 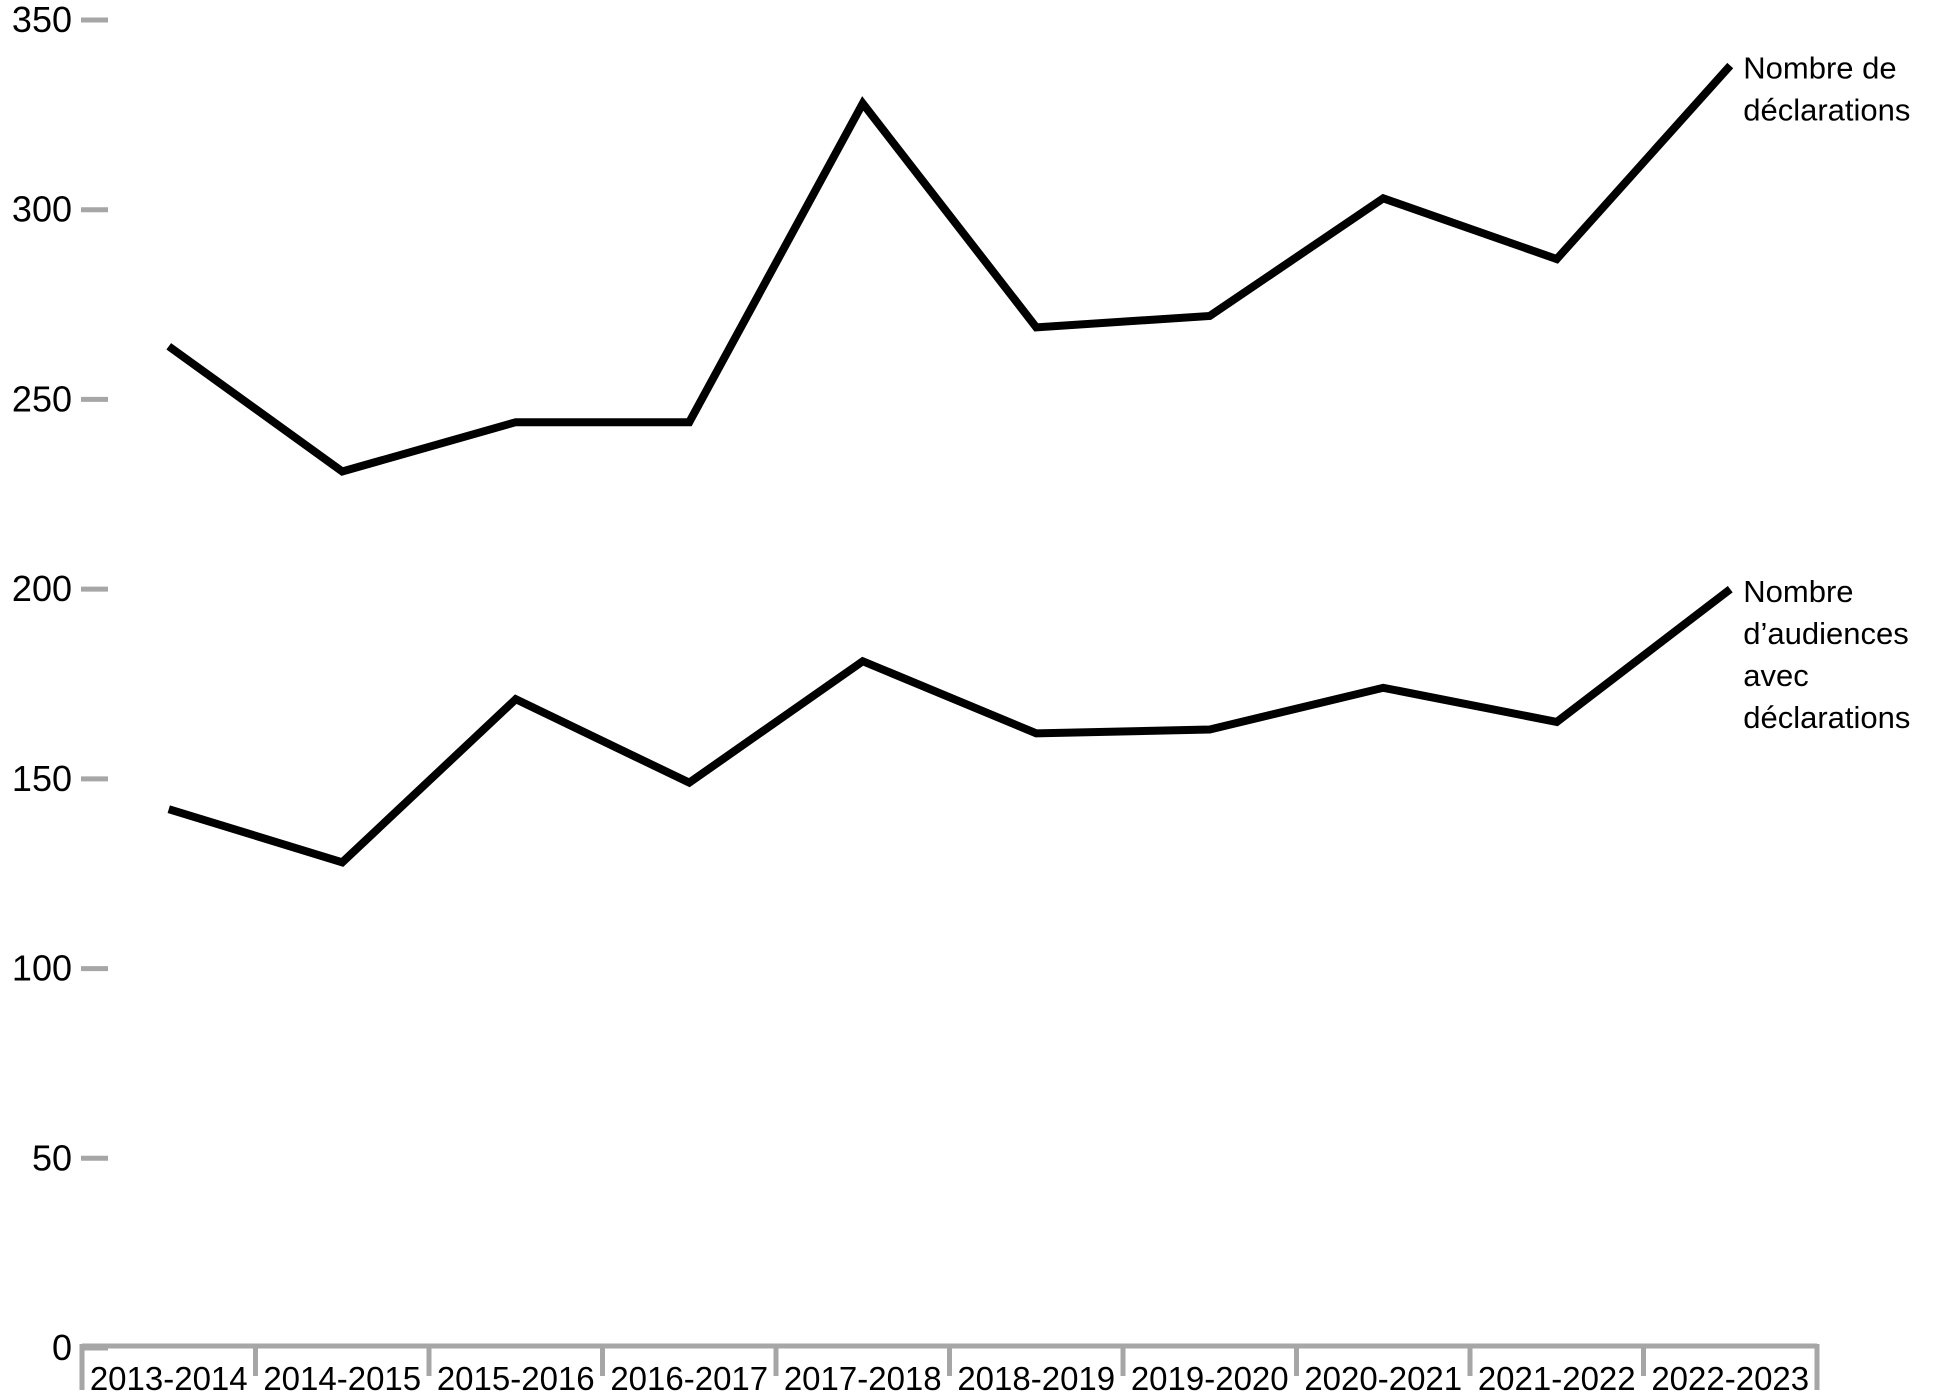 I want to click on x-category-label: 2020-2021, so click(x=1383, y=1378).